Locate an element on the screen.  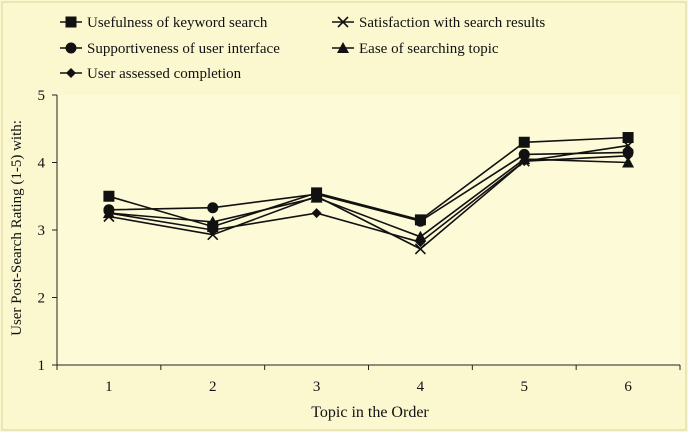
legend-marker-x is located at coordinates (343, 22).